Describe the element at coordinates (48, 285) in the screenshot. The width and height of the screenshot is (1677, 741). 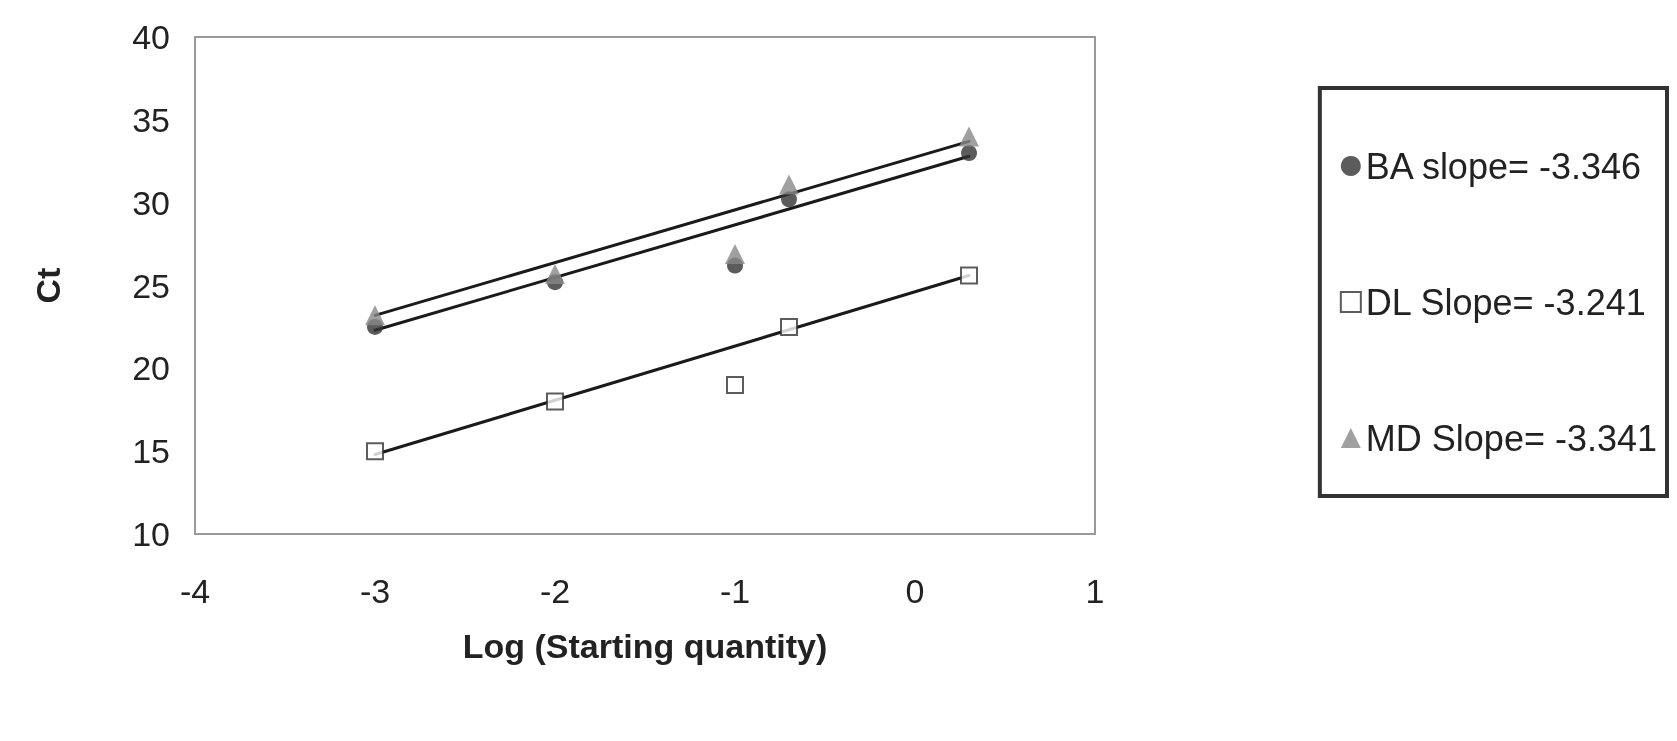
I see `y-axis-title: Ct` at that location.